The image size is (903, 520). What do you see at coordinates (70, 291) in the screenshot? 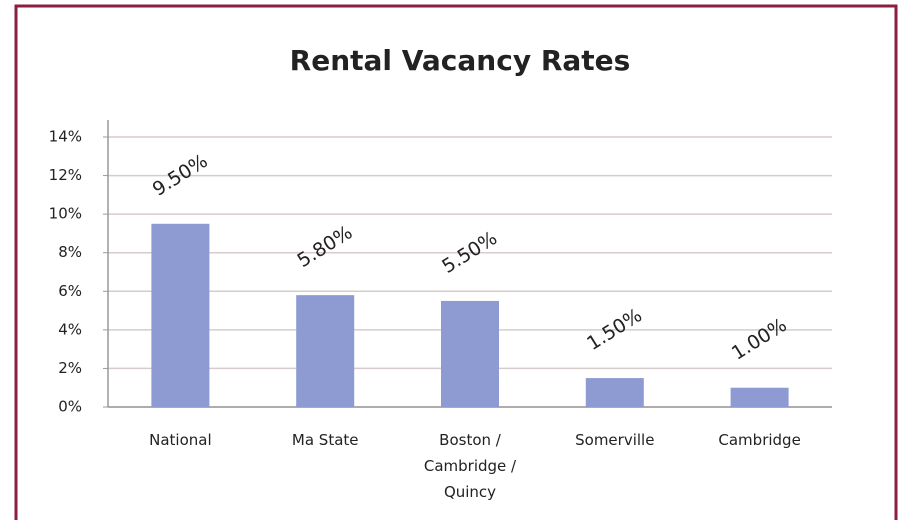
I see `y-tick-label: 6%` at bounding box center [70, 291].